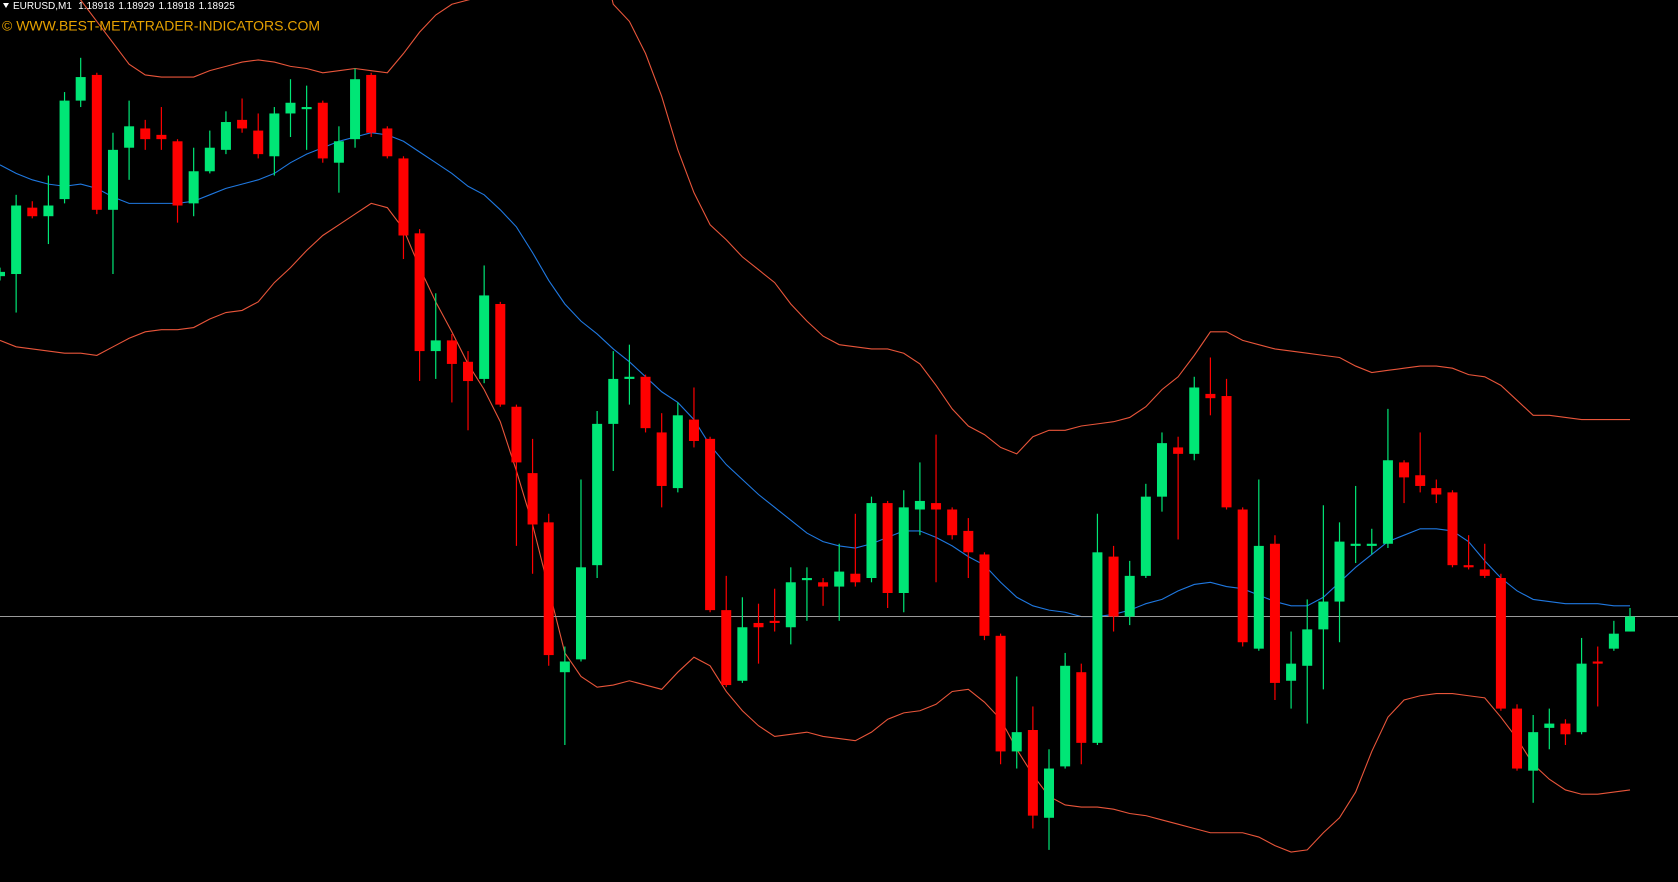  What do you see at coordinates (6, 5) in the screenshot?
I see `menu-arrow` at bounding box center [6, 5].